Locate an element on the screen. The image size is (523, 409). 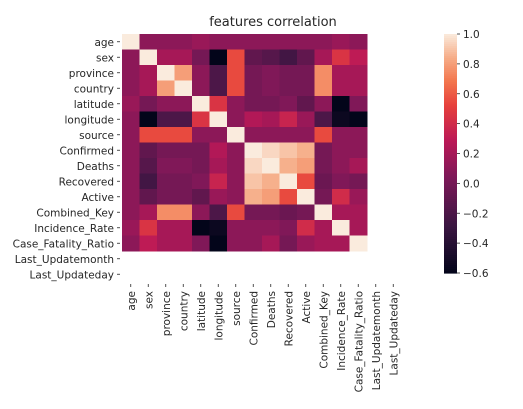
y-tick-label: Last_Updateday is located at coordinates (72, 275).